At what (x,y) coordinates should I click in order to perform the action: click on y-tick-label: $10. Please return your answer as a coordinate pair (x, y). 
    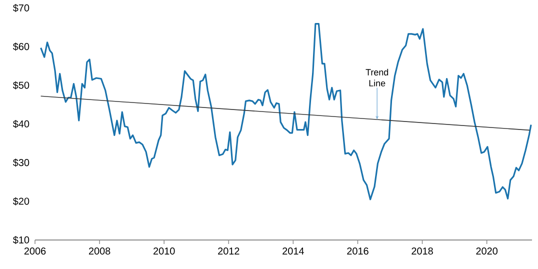
    Looking at the image, I should click on (21, 240).